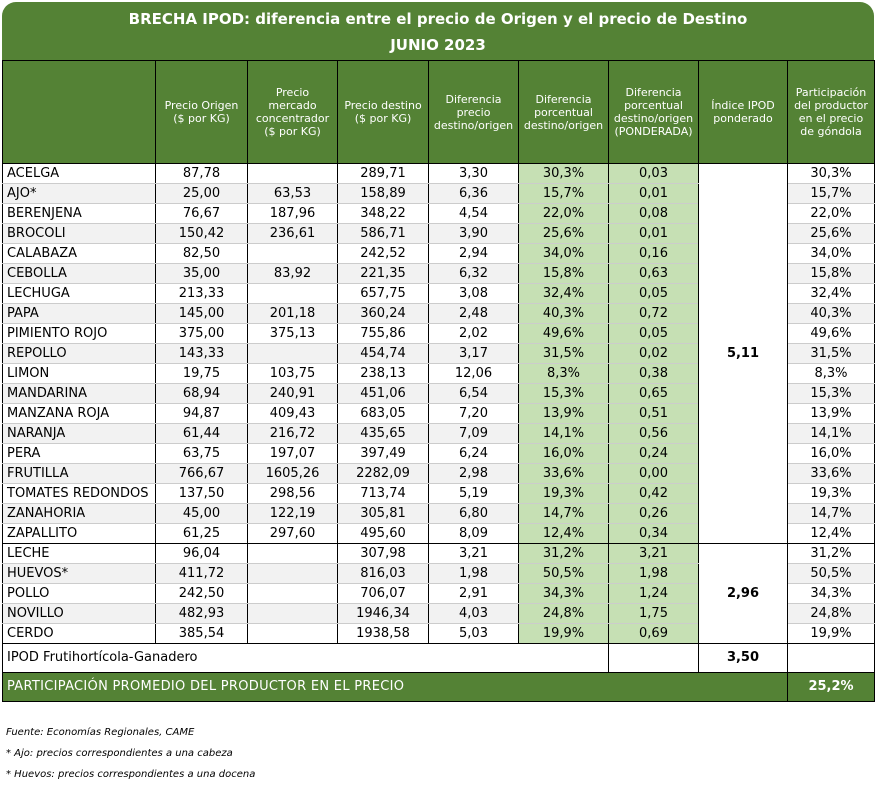 The image size is (877, 800). What do you see at coordinates (438, 193) in the screenshot?
I see `table-row: AJO* 25,00 63,53 158,89 6,36 15,7% 0,01 15,7%` at bounding box center [438, 193].